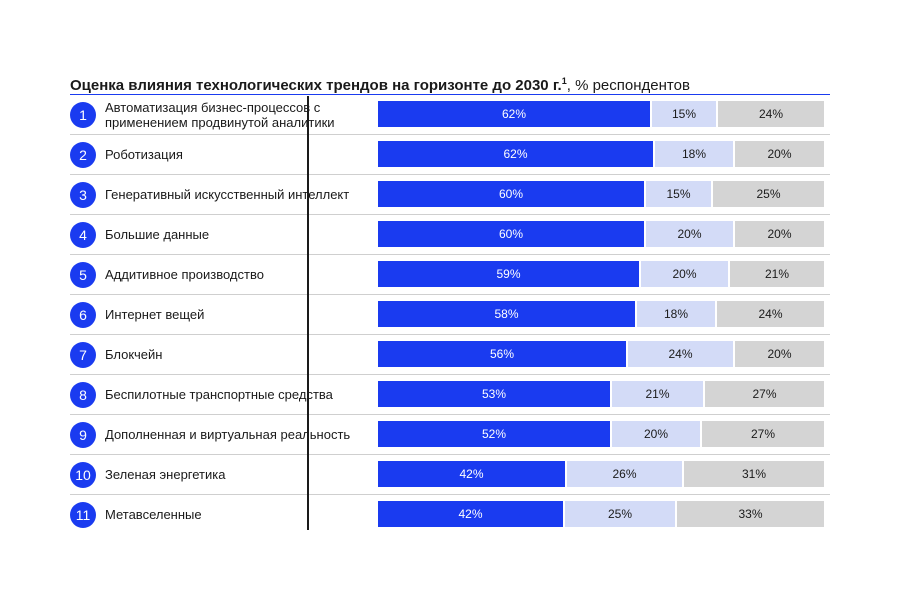 The height and width of the screenshot is (600, 900). I want to click on bar-segment-2: 25%, so click(620, 514).